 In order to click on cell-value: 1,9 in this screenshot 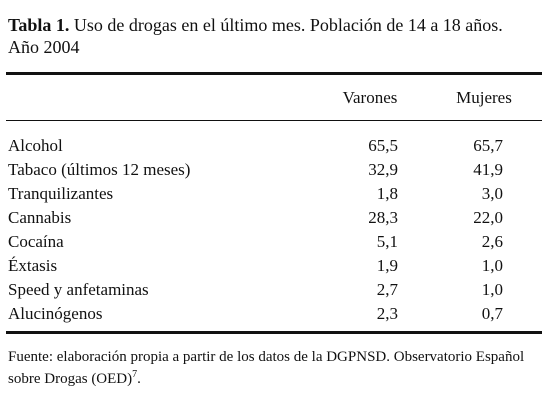, I will do `click(387, 265)`.